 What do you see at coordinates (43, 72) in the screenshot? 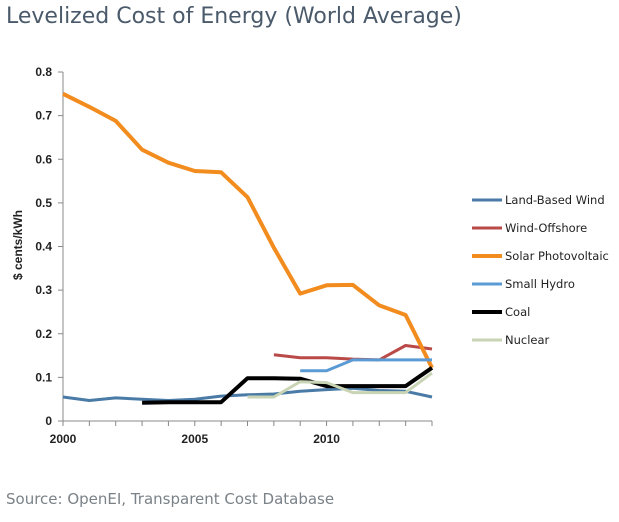
I see `y-tick-label: 0.8` at bounding box center [43, 72].